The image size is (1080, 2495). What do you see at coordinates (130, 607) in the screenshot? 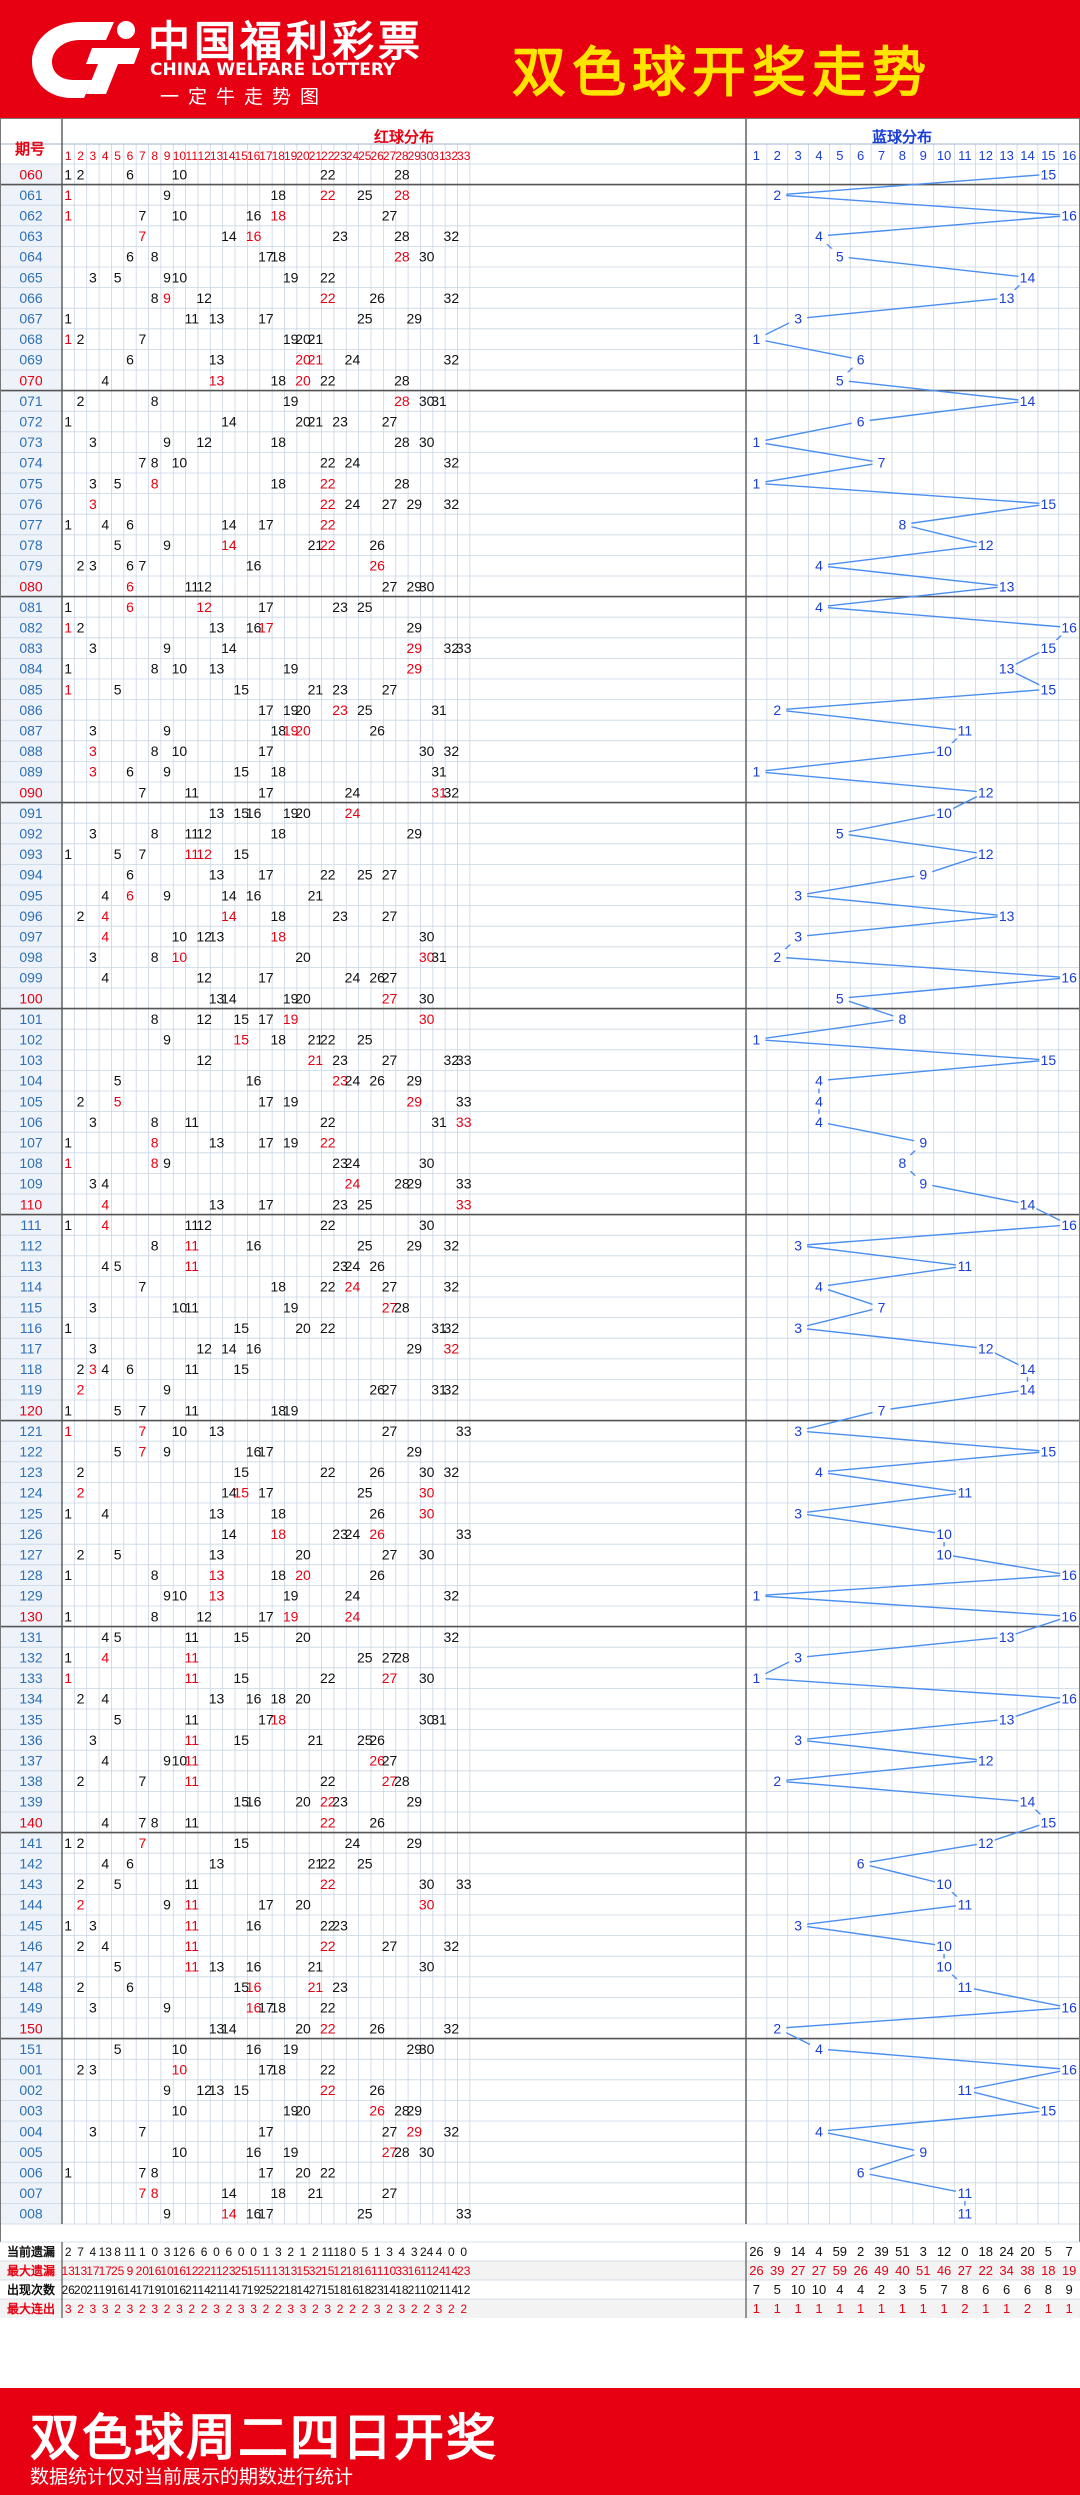
I see `red-ball-mark: 6` at bounding box center [130, 607].